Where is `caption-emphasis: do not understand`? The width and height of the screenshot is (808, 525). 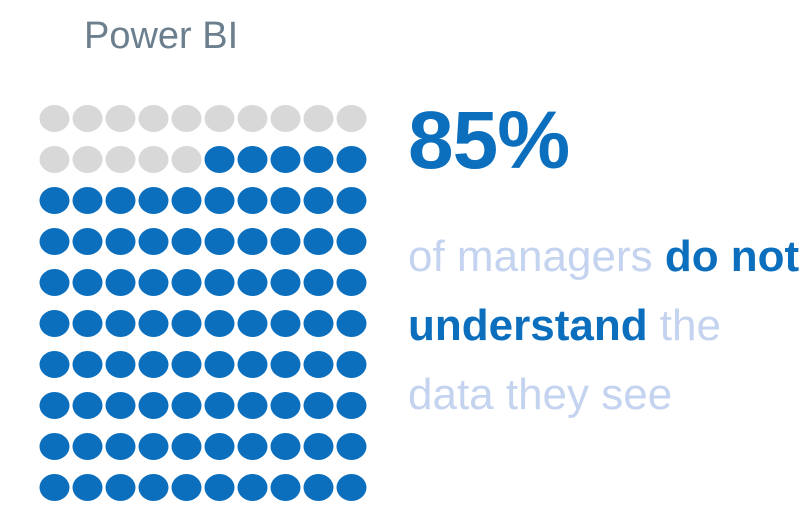 caption-emphasis: do not understand is located at coordinates (604, 291).